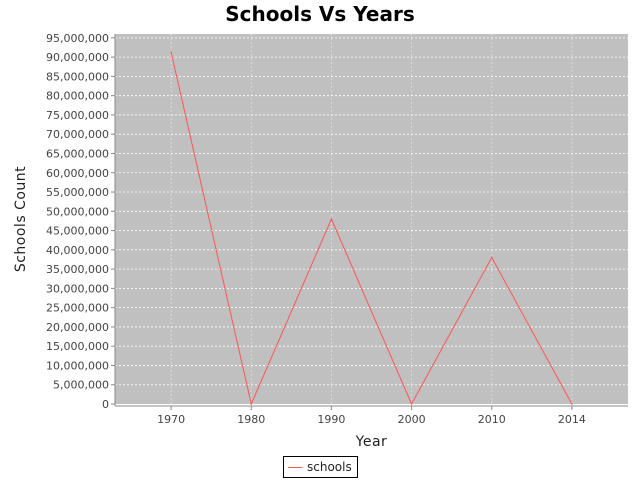 Image resolution: width=640 pixels, height=480 pixels. What do you see at coordinates (77, 231) in the screenshot?
I see `y-tick-label: 45,000,000` at bounding box center [77, 231].